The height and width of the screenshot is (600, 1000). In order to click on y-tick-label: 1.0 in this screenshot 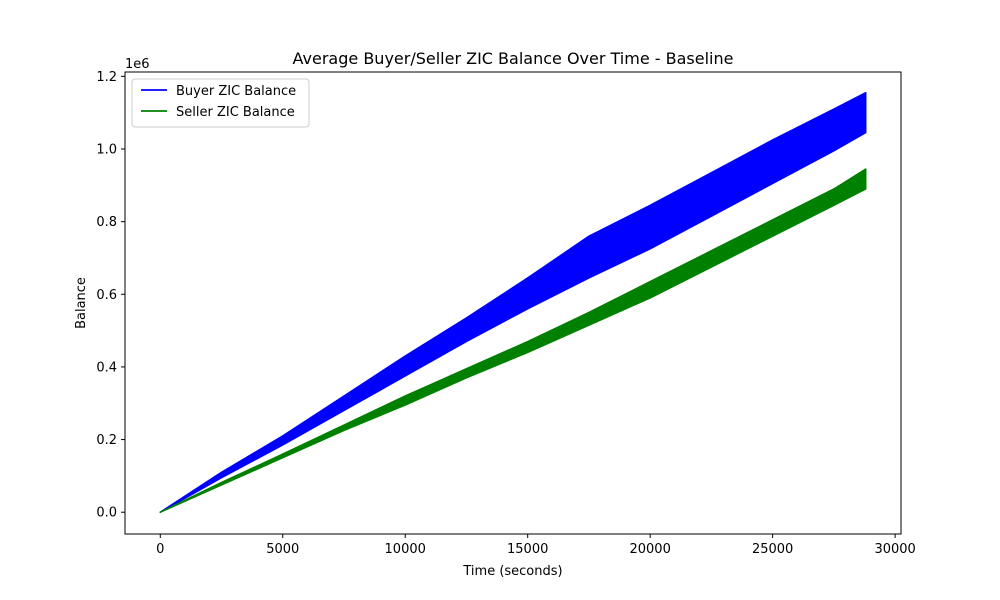, I will do `click(106, 150)`.